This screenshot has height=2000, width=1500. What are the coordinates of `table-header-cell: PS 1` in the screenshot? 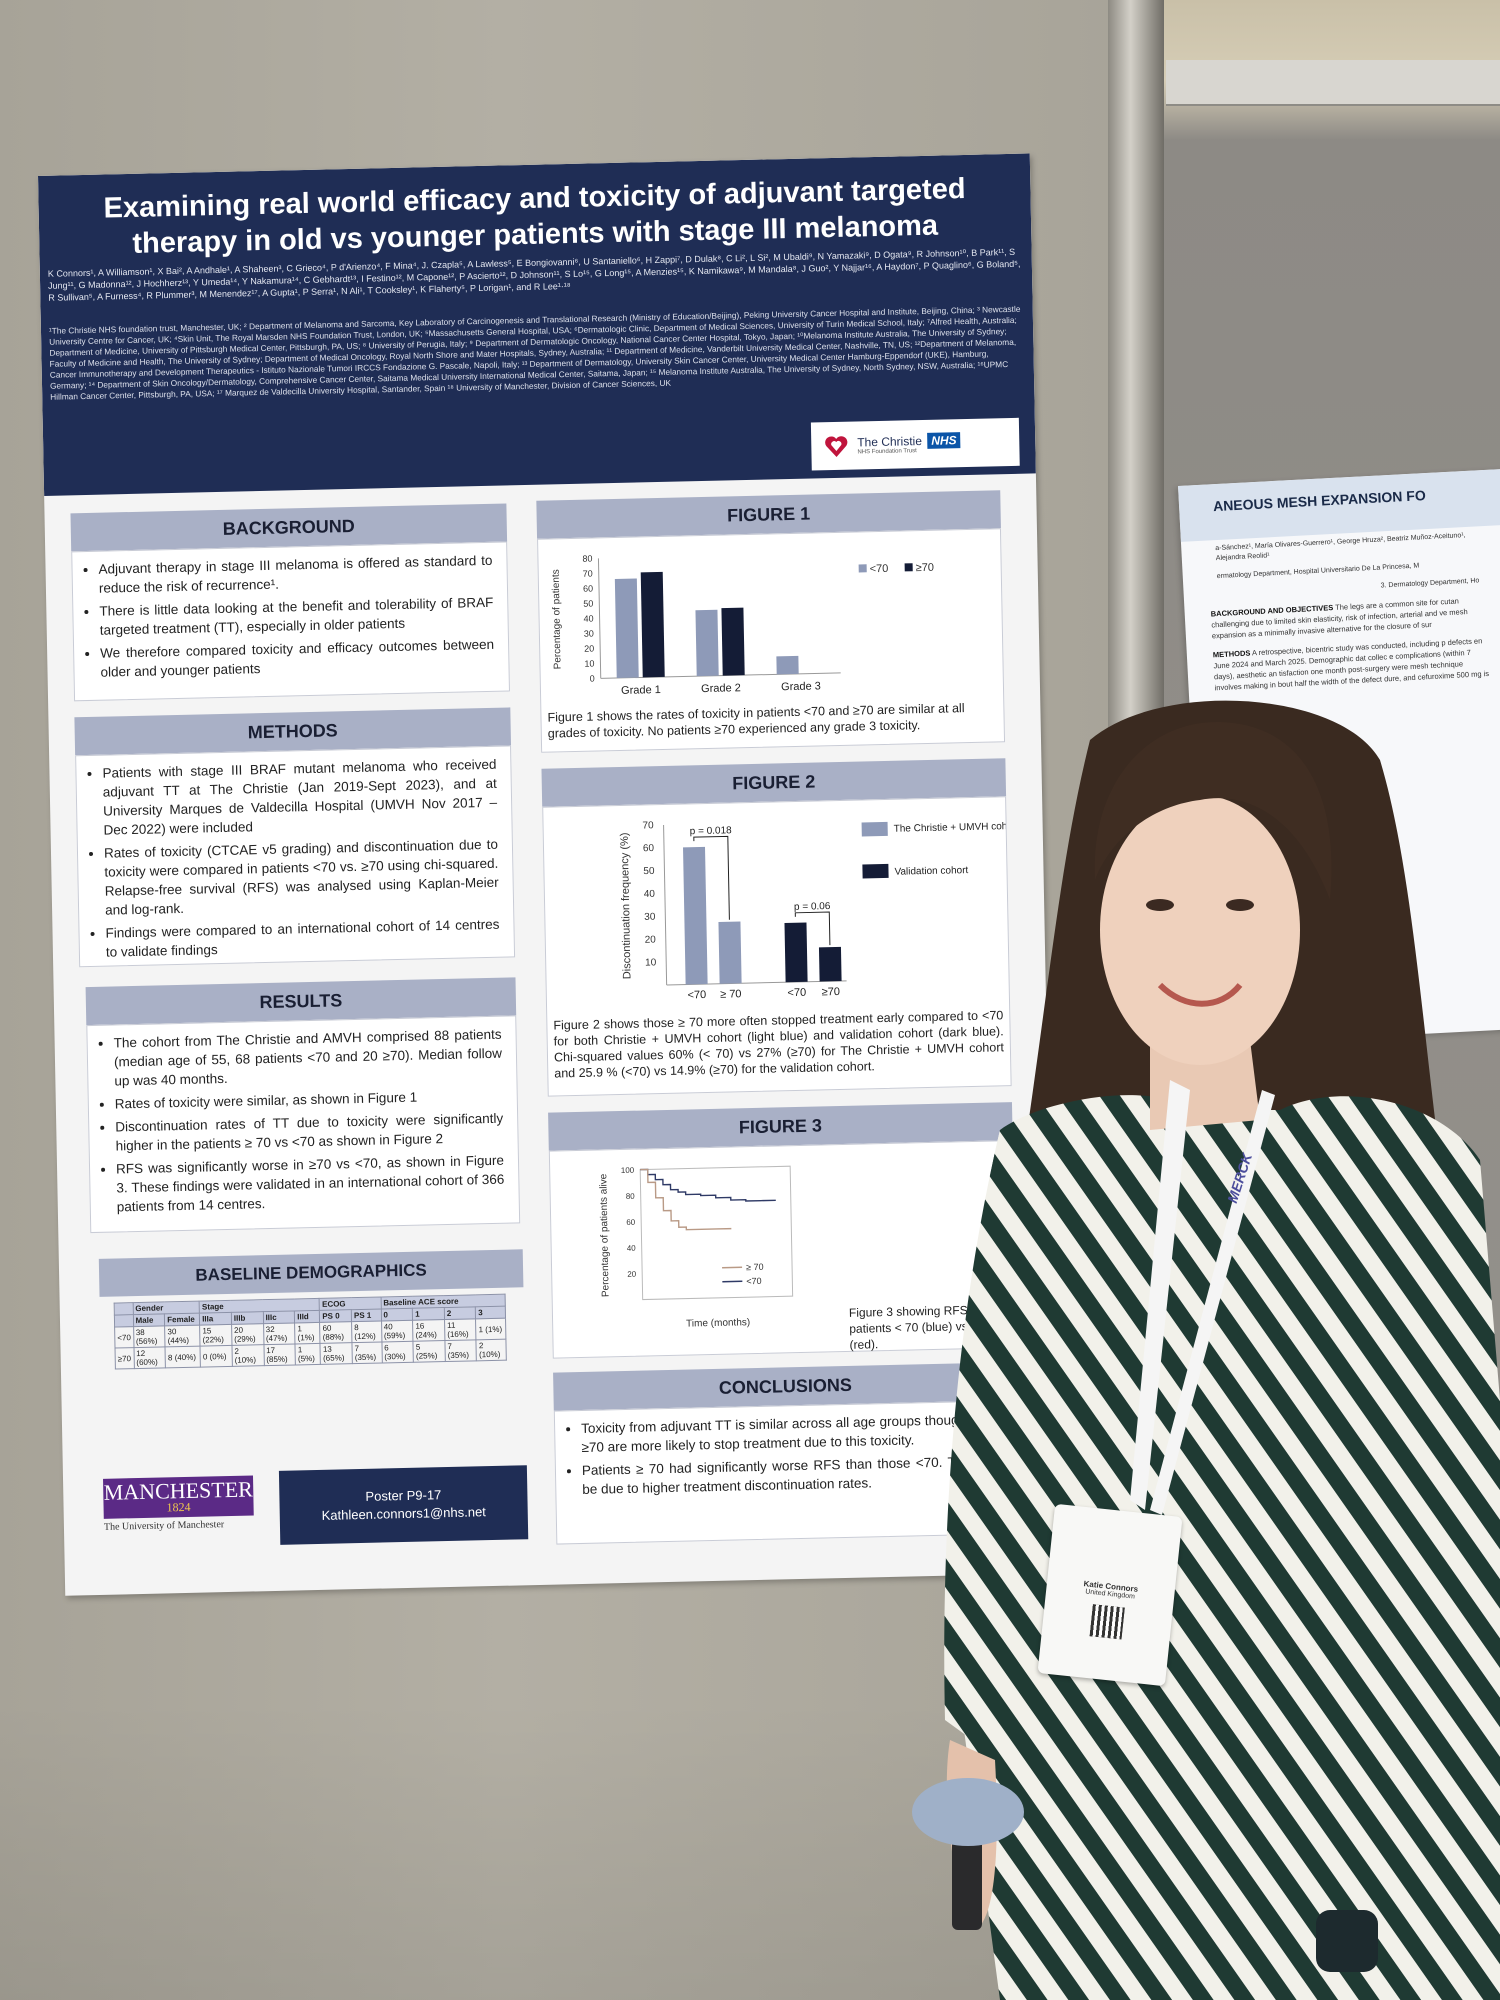 It's located at (366, 1315).